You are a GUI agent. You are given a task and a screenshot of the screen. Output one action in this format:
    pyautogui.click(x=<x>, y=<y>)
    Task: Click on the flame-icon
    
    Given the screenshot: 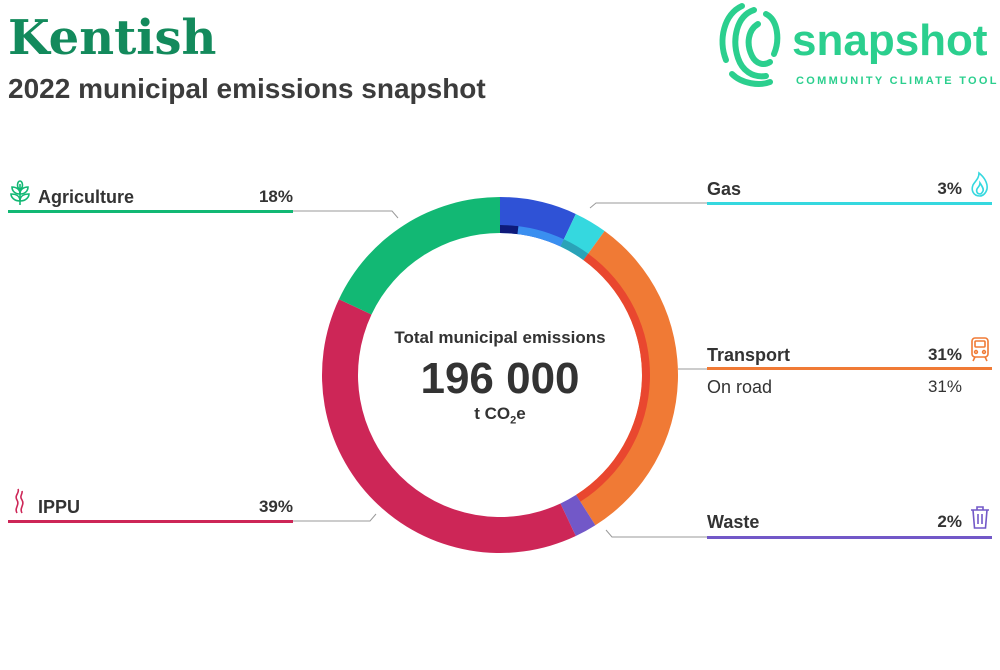 What is the action you would take?
    pyautogui.click(x=980, y=184)
    